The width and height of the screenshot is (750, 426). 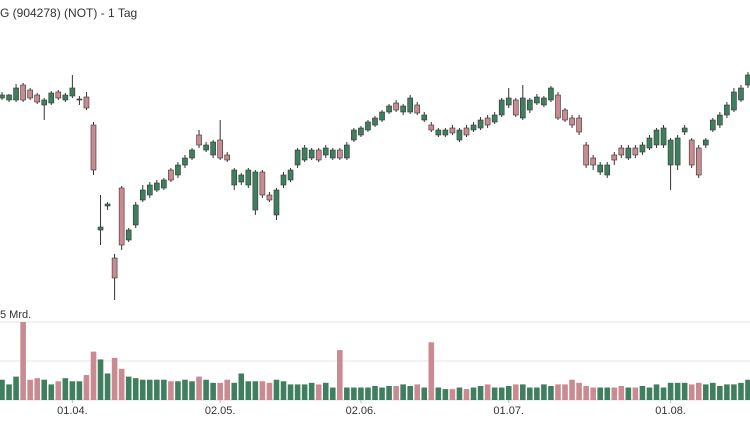 What do you see at coordinates (72, 411) in the screenshot?
I see `x-tick-label: 01.04.` at bounding box center [72, 411].